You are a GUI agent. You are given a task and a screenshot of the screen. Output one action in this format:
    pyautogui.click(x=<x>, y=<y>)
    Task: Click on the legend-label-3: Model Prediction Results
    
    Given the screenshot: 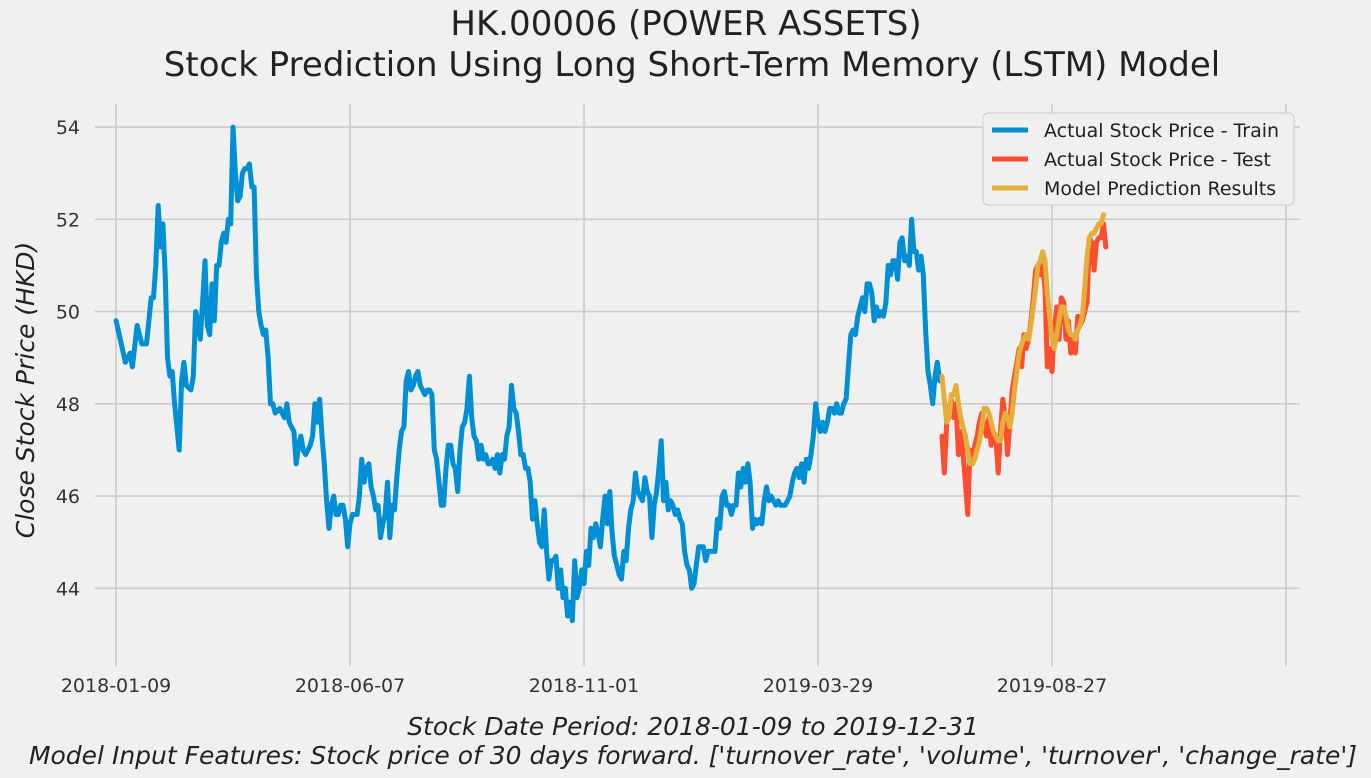 What is the action you would take?
    pyautogui.click(x=1160, y=189)
    